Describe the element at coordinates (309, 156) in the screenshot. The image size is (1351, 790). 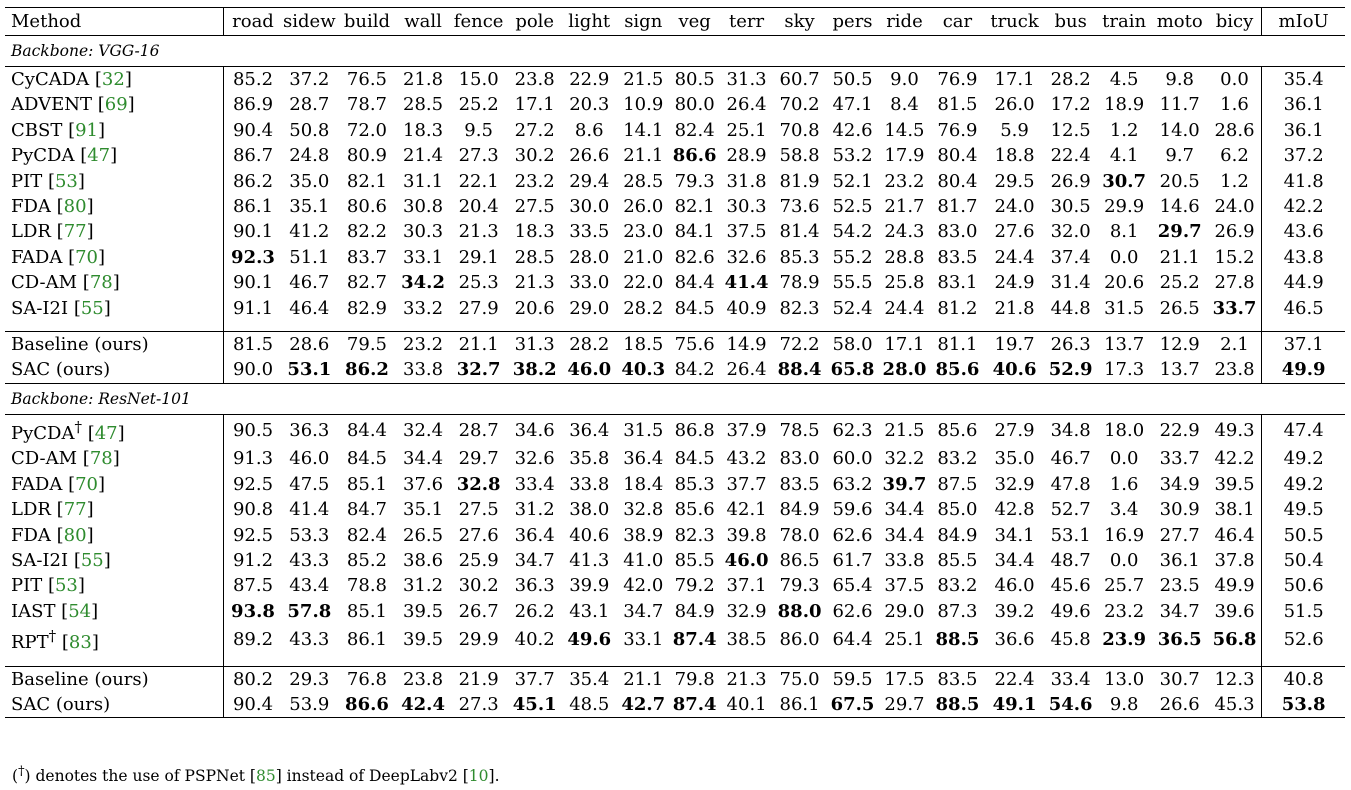
I see `value-cell-sidew: 24.8` at that location.